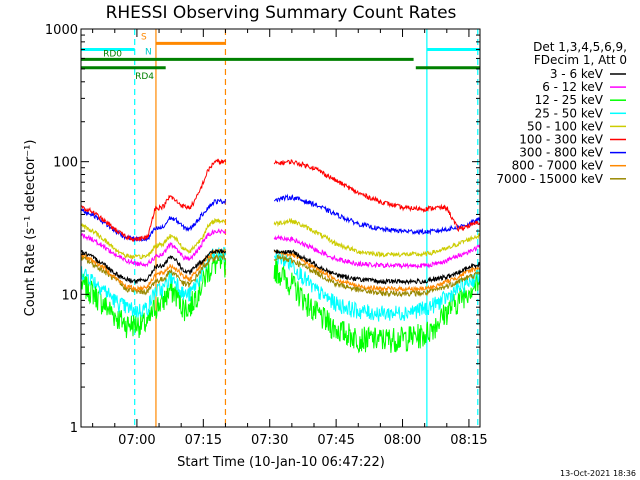  I want to click on legend-header: Det 1,3,4,5,6,9,, so click(580, 47).